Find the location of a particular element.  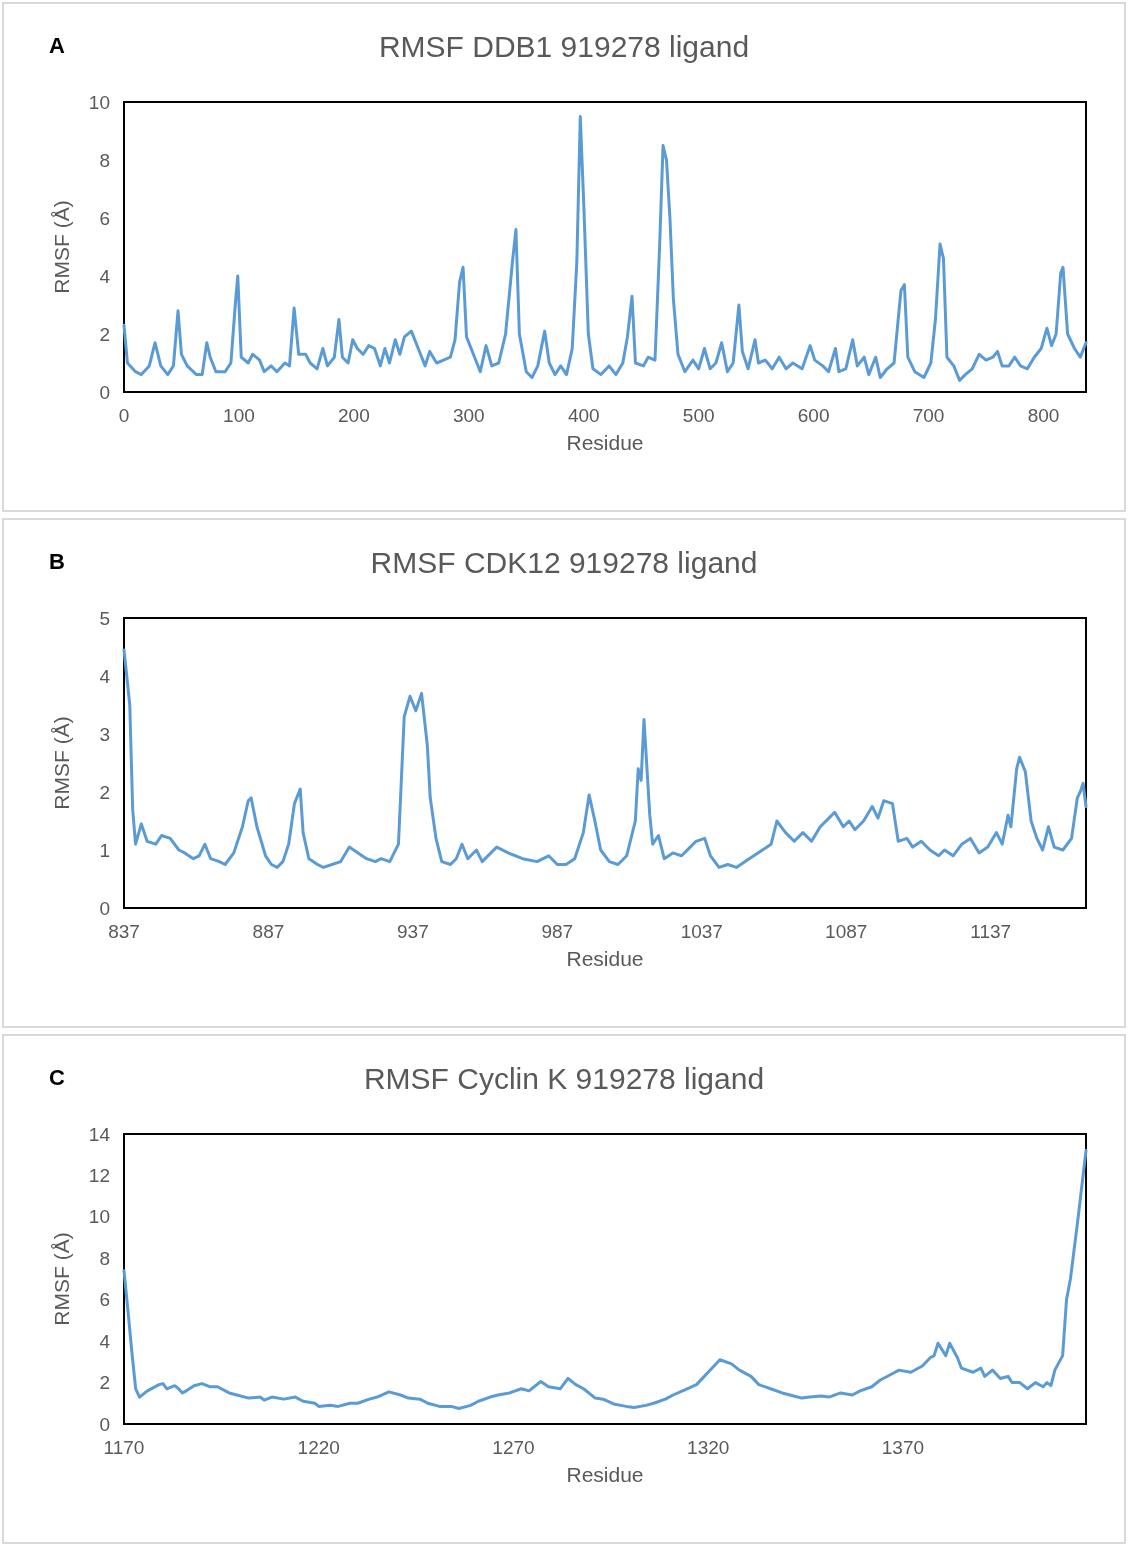

x-tick-label: 700 is located at coordinates (928, 415).